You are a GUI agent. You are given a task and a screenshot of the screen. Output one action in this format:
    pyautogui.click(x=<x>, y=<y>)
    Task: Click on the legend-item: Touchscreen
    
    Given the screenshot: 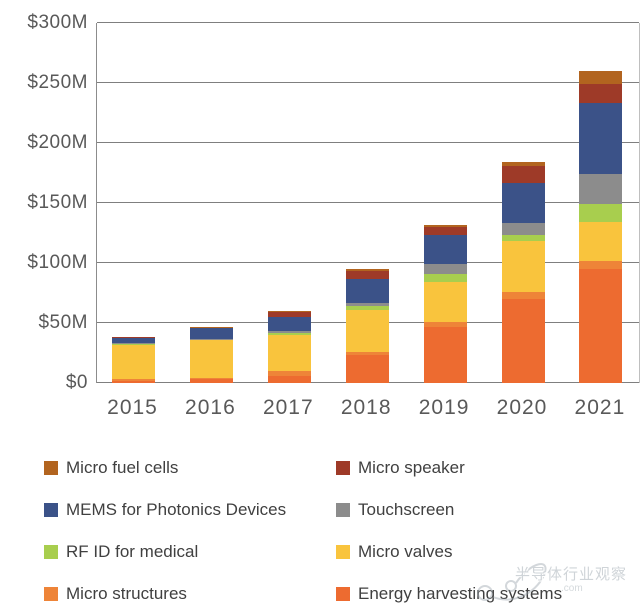 What is the action you would take?
    pyautogui.click(x=395, y=510)
    